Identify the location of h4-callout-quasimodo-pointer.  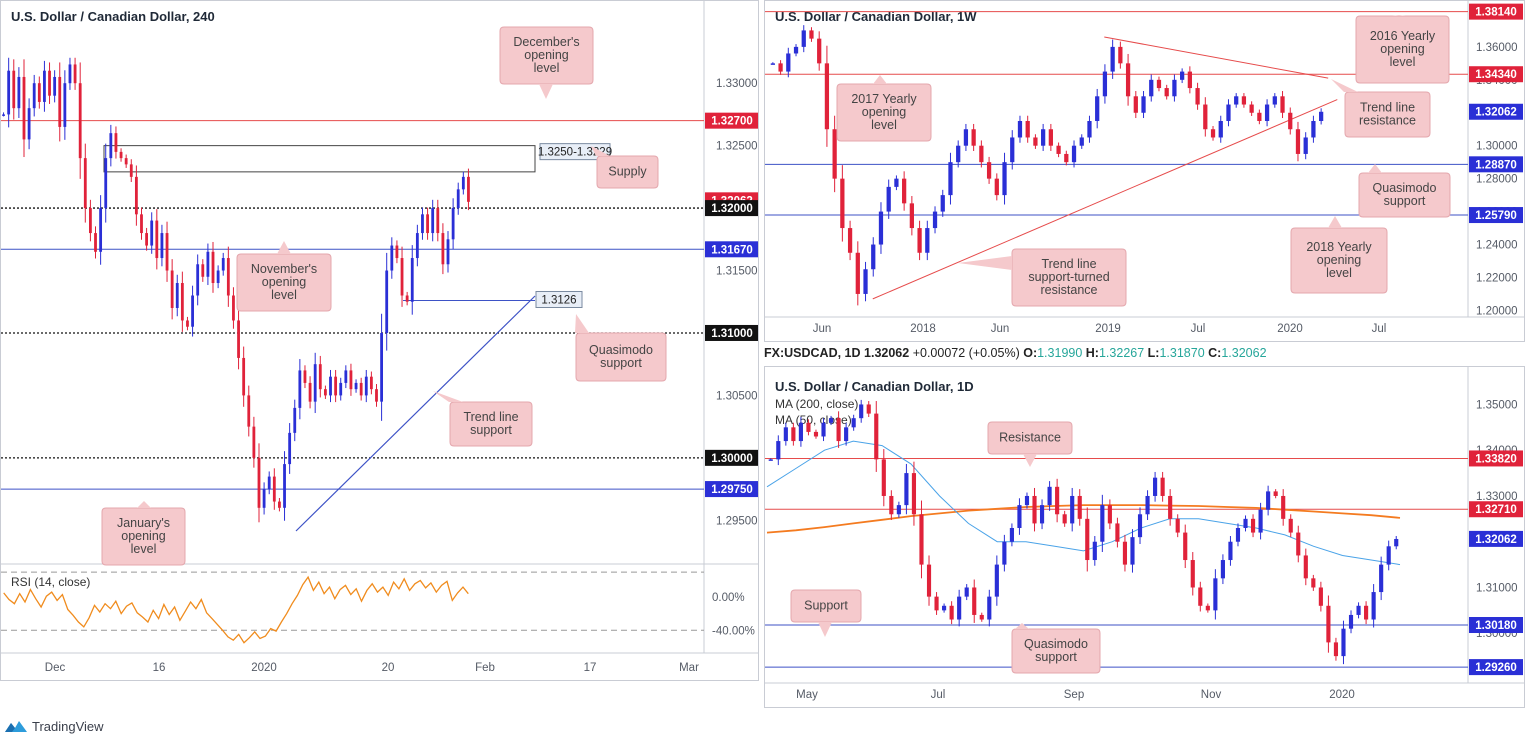
(582, 323).